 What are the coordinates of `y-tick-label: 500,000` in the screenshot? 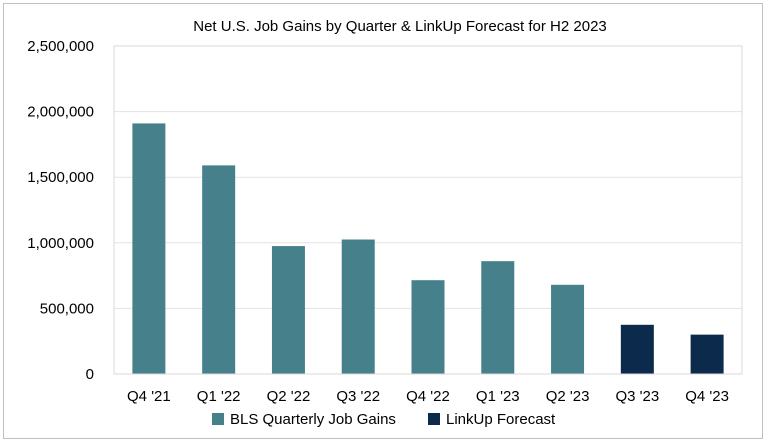 It's located at (67, 308).